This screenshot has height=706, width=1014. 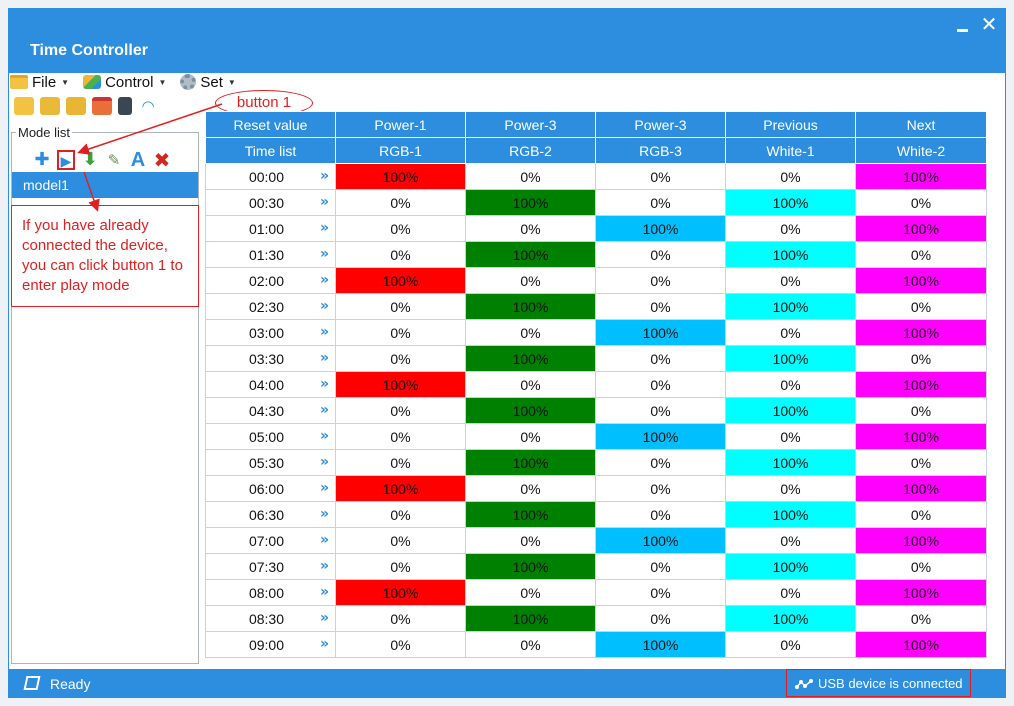 I want to click on time-cell: 09:00 », so click(x=270, y=644).